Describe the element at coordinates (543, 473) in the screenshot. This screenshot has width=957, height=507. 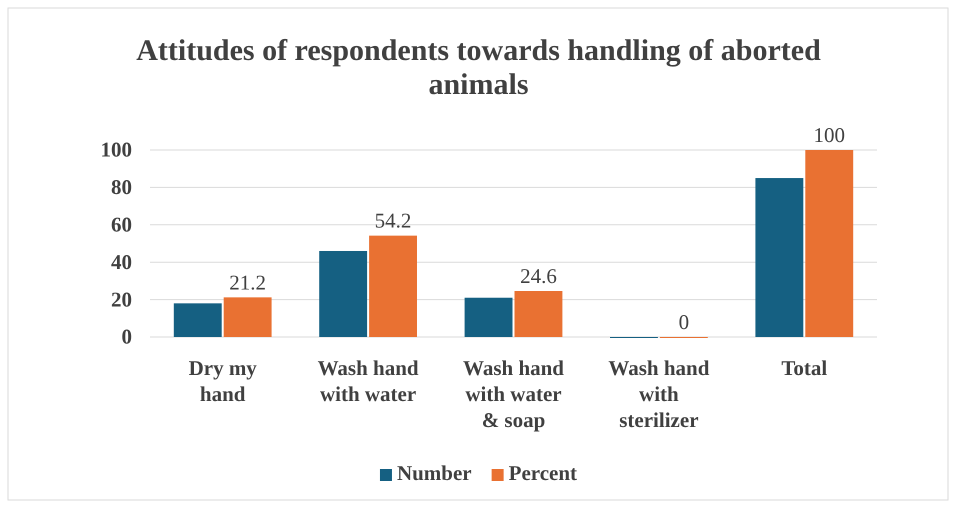
I see `legend-label: Percent` at that location.